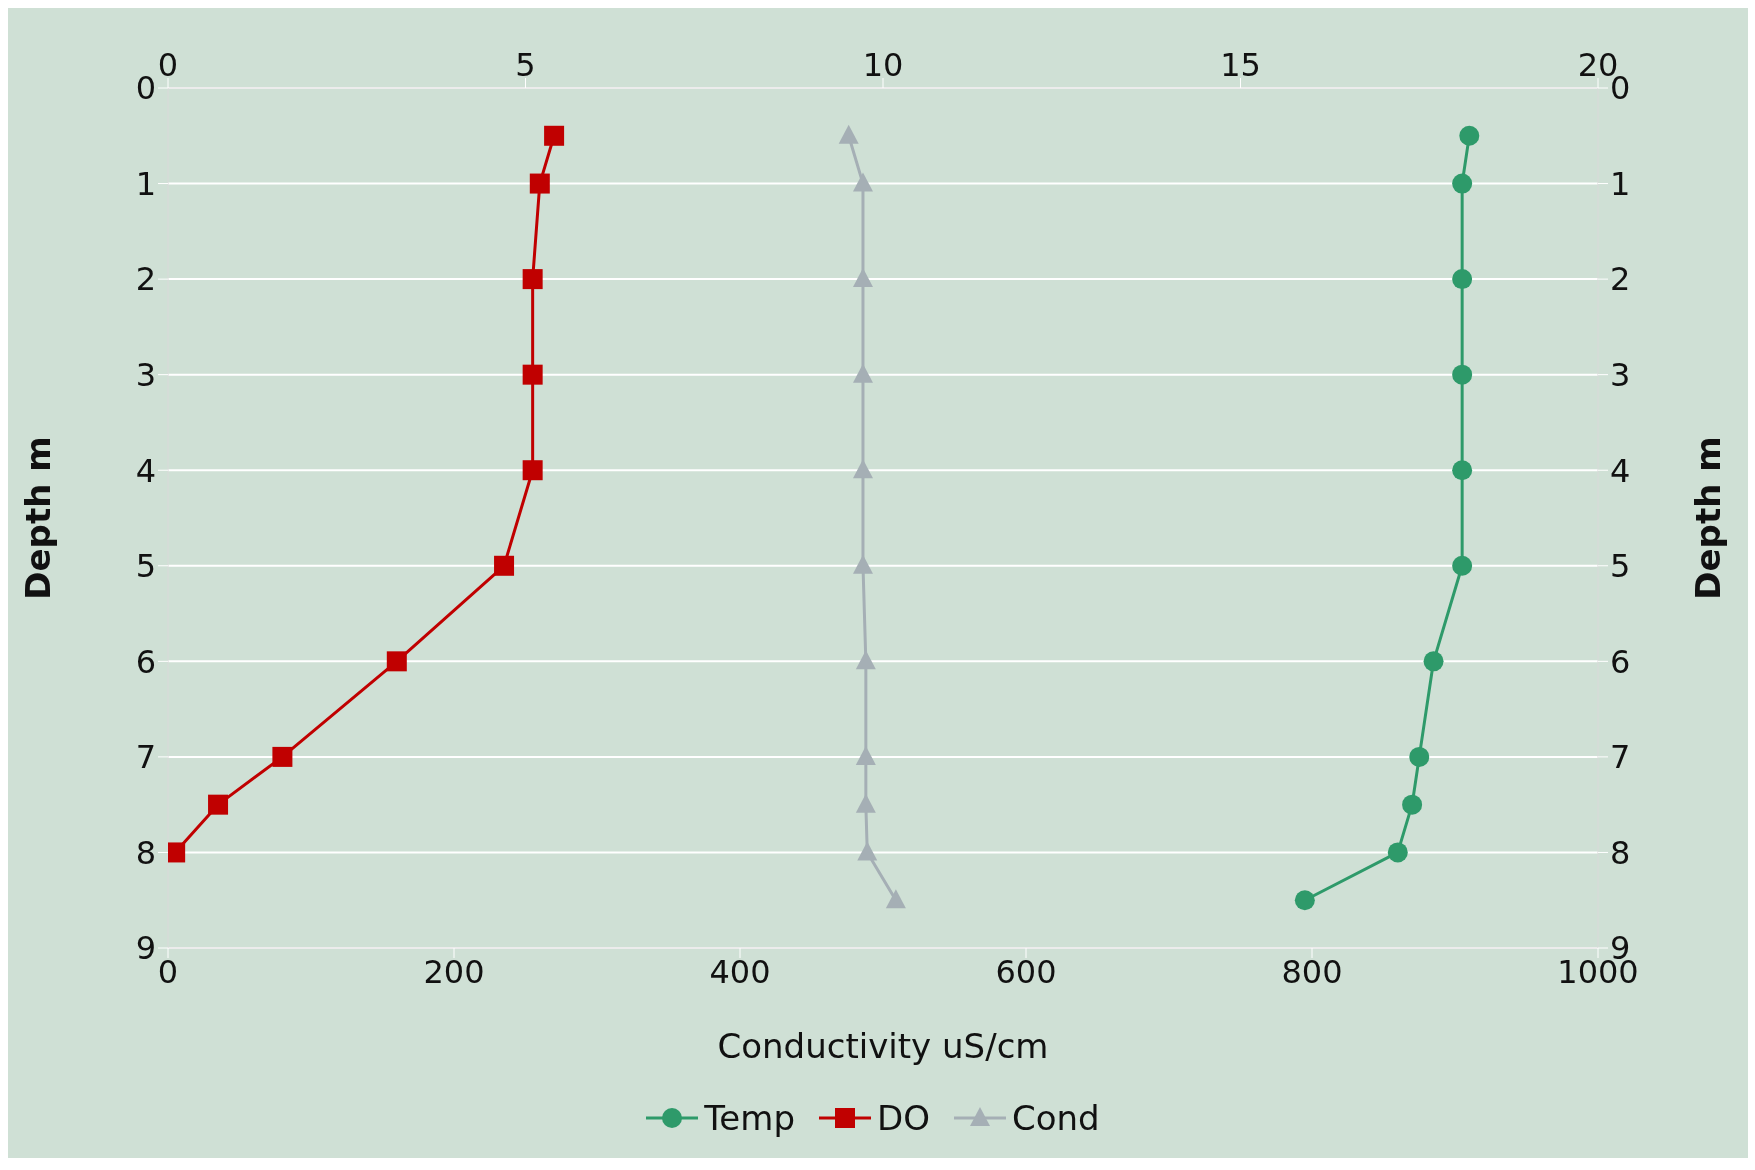  What do you see at coordinates (1620, 566) in the screenshot?
I see `y2-tick-label: 5` at bounding box center [1620, 566].